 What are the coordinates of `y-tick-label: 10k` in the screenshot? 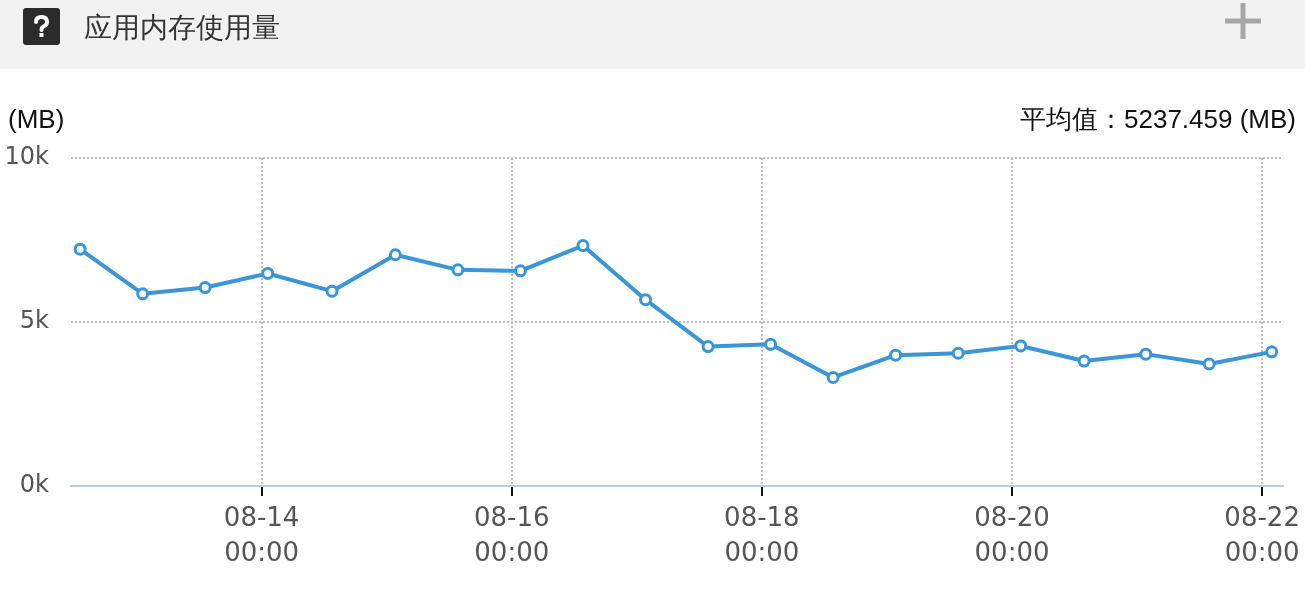 It's located at (27, 156).